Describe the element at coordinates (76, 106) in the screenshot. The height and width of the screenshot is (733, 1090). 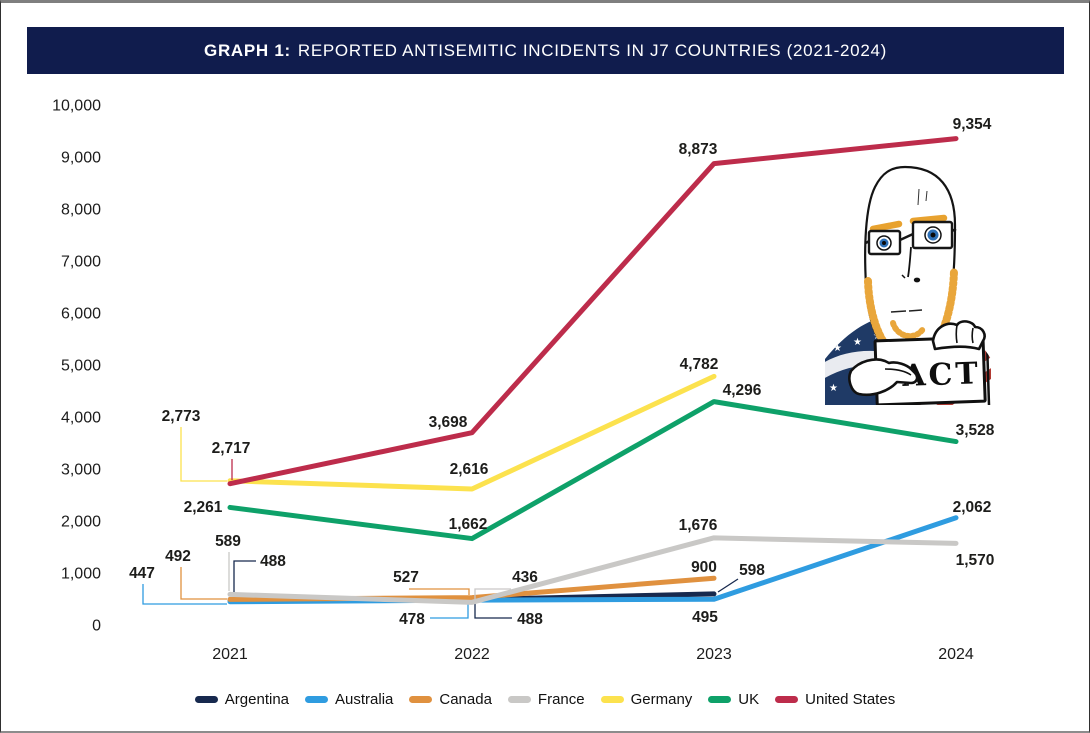
I see `y-axis-tick-label: 10,000` at that location.